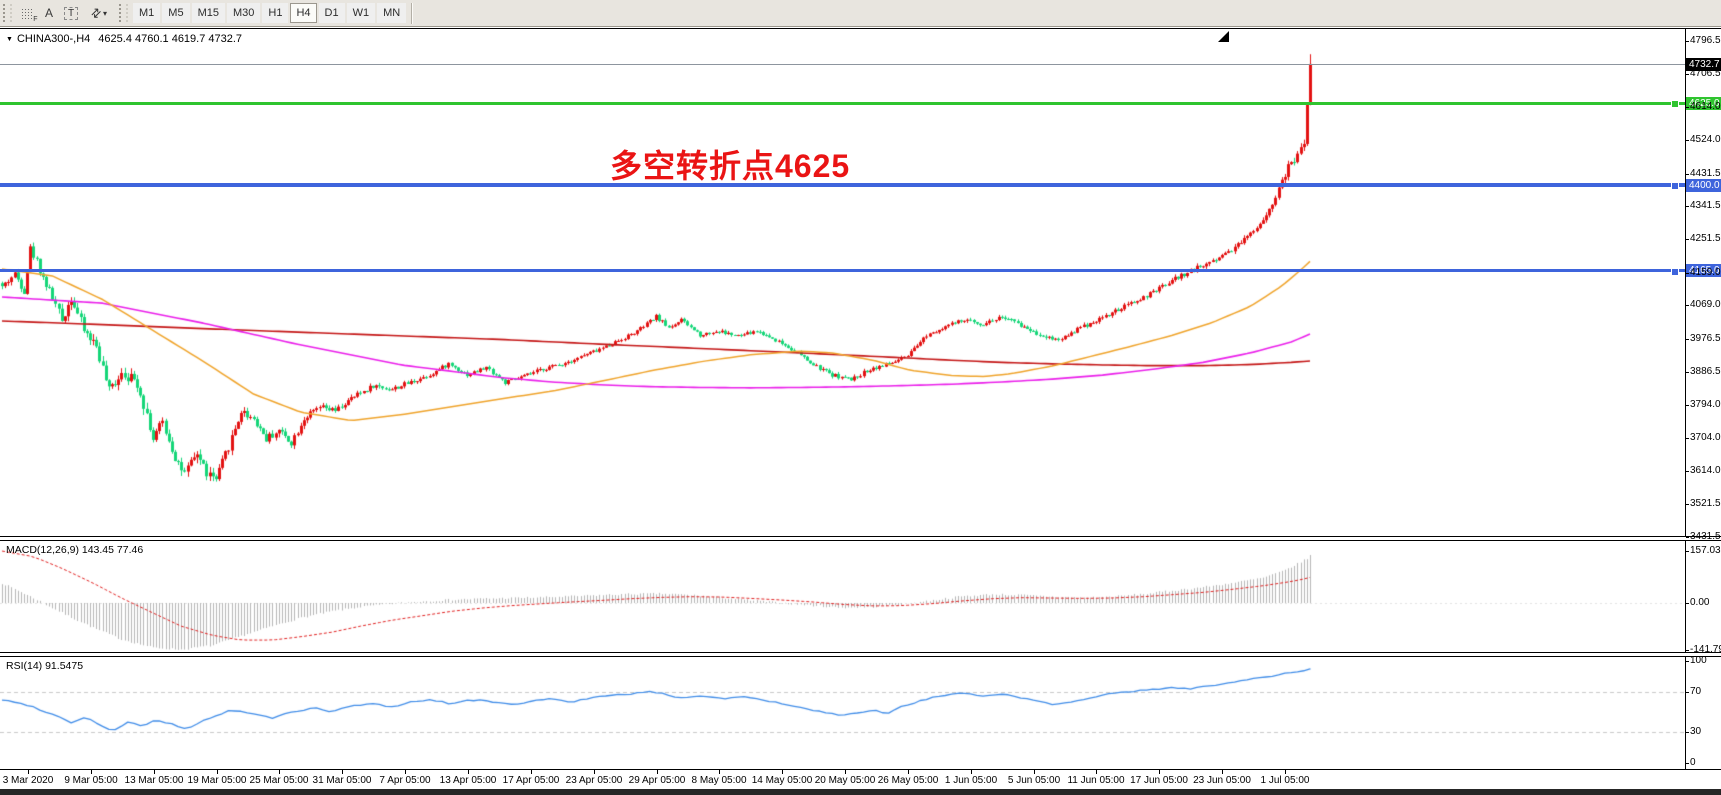 The image size is (1721, 795). Describe the element at coordinates (1705, 173) in the screenshot. I see `price-tick-label: 4431.5` at that location.